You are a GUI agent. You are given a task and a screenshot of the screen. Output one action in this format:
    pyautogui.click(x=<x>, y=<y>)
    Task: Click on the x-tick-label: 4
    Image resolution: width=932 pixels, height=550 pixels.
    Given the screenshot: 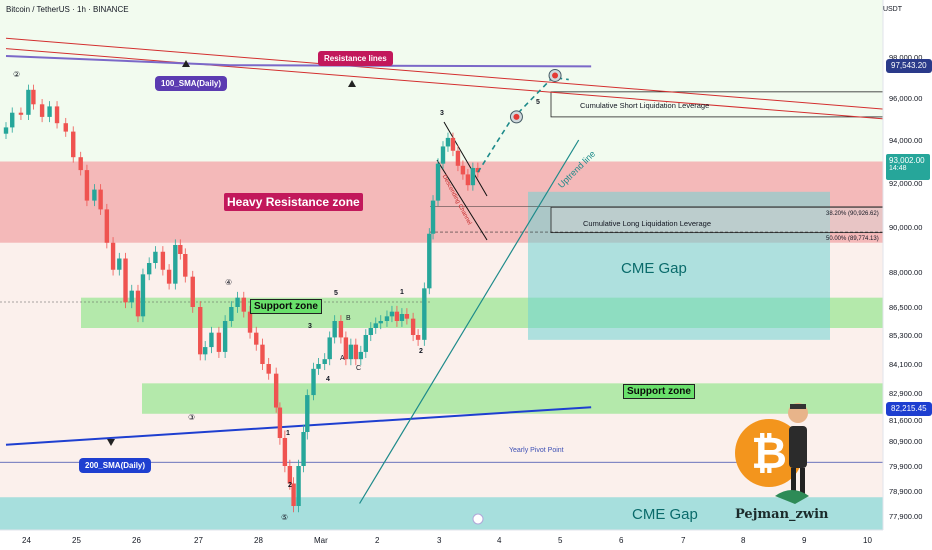 What is the action you would take?
    pyautogui.click(x=499, y=540)
    